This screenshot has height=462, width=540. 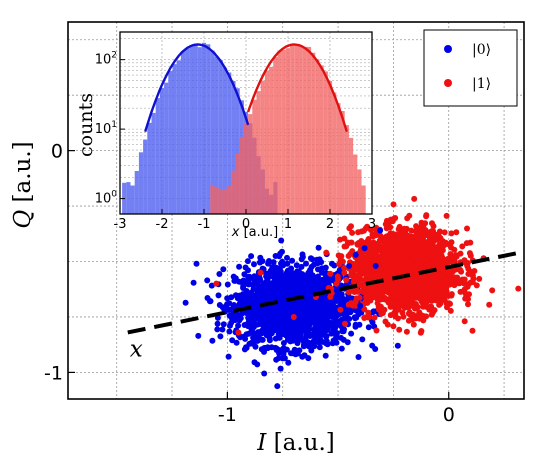 What do you see at coordinates (86, 125) in the screenshot?
I see `inset-y-axis-label: counts` at bounding box center [86, 125].